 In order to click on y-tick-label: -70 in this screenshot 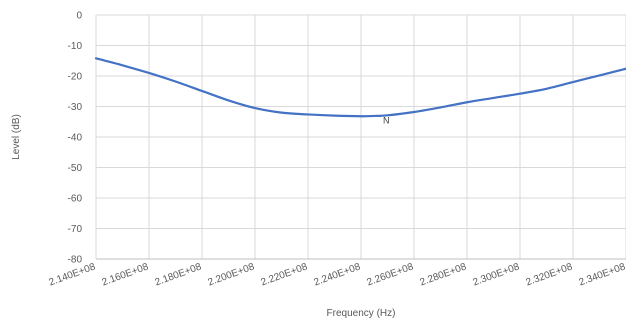, I will do `click(75, 229)`.